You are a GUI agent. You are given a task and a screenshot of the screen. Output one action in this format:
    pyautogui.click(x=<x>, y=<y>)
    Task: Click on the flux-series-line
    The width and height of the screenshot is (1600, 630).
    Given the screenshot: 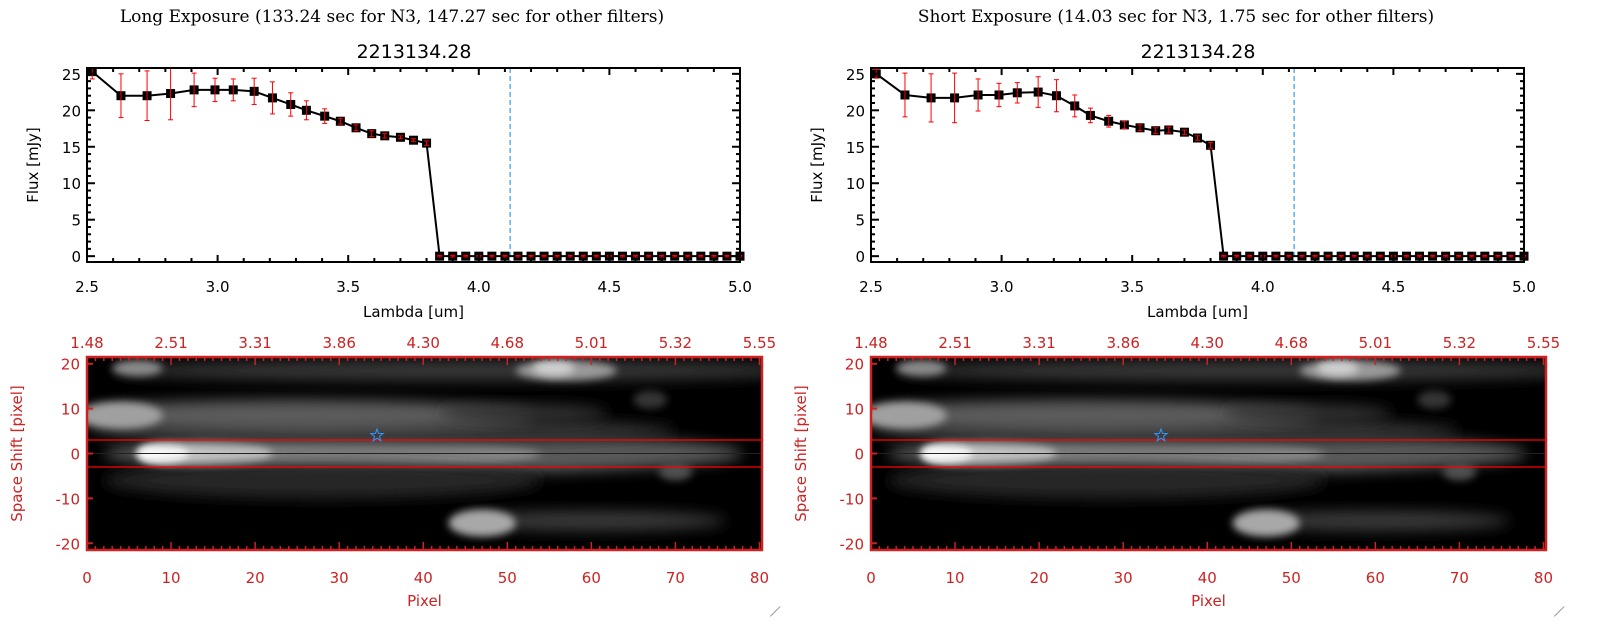 What is the action you would take?
    pyautogui.click(x=1199, y=165)
    